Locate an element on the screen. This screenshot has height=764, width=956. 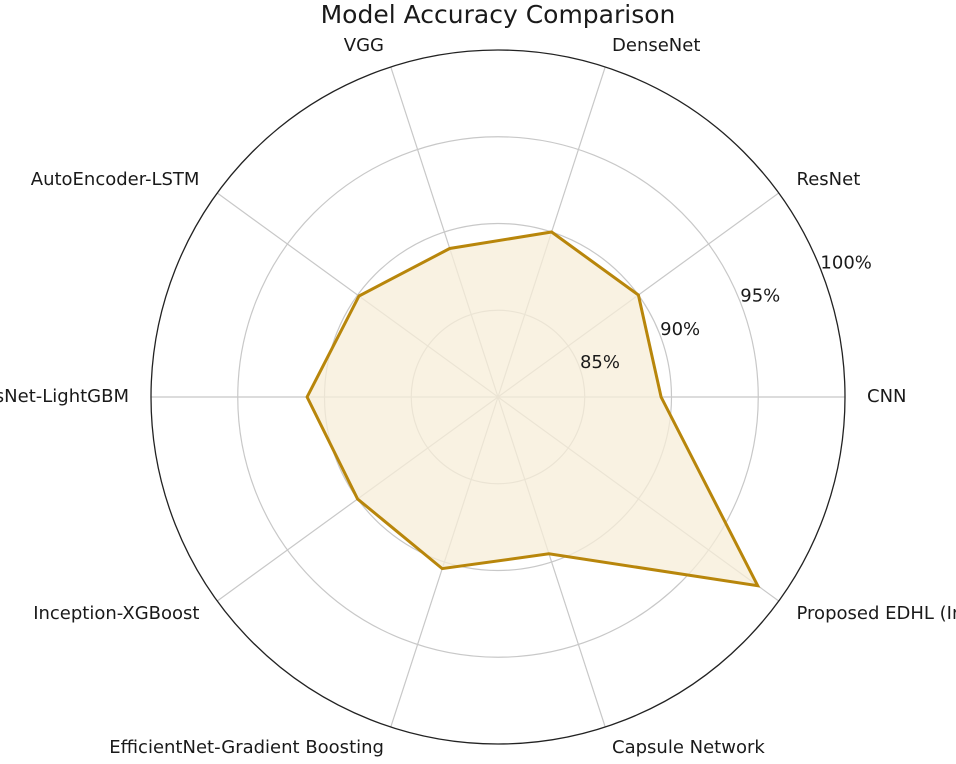
r-tick-label: 85% is located at coordinates (600, 362).